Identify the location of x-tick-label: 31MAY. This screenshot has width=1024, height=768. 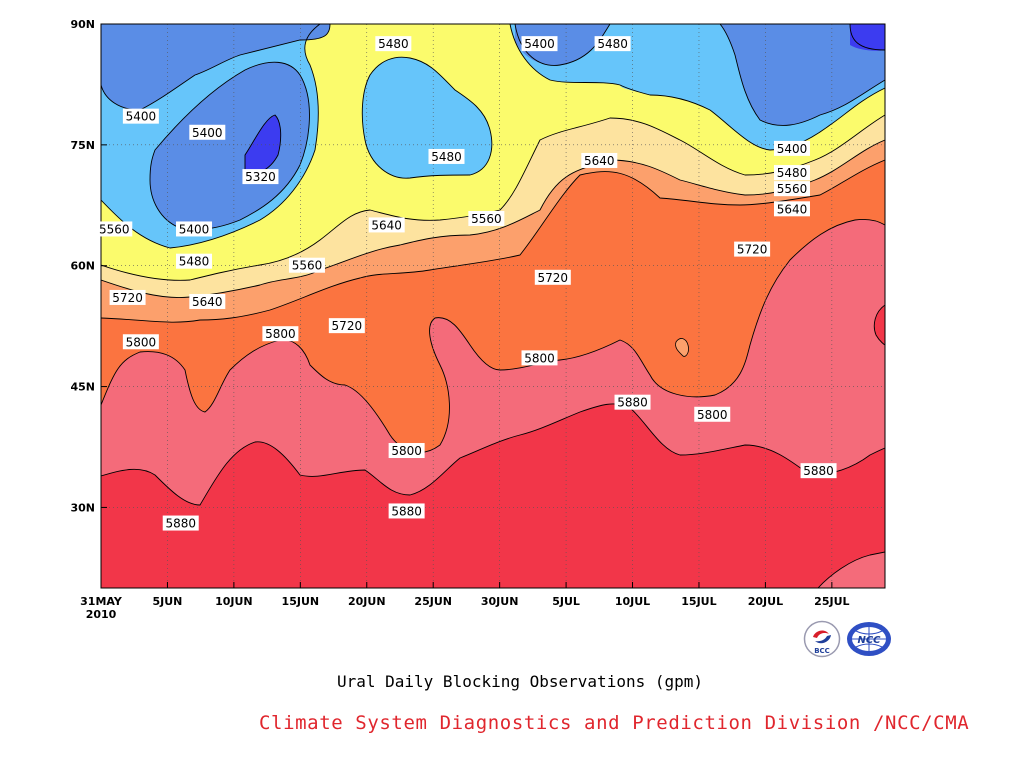
(101, 601).